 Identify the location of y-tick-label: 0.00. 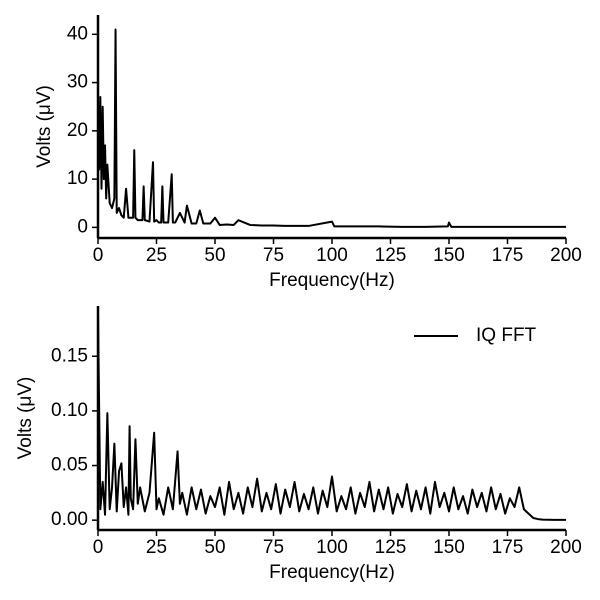
(69, 519).